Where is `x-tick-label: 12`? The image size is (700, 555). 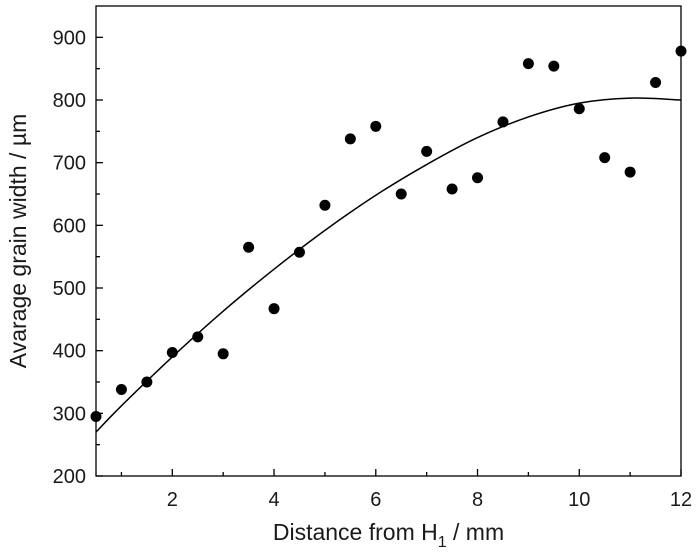 x-tick-label: 12 is located at coordinates (681, 500).